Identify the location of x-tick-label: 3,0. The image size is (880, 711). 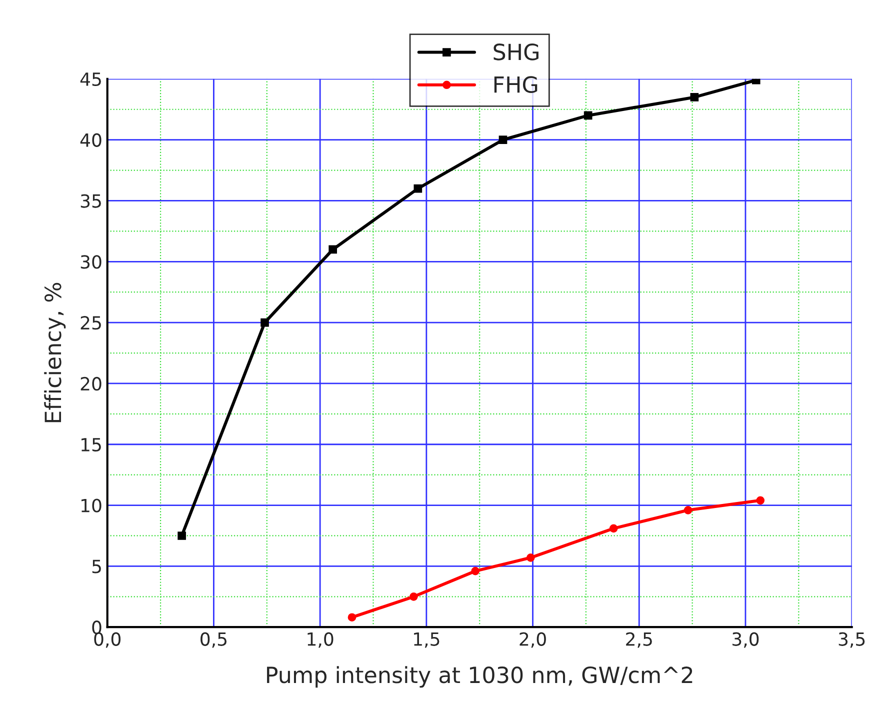
(745, 640).